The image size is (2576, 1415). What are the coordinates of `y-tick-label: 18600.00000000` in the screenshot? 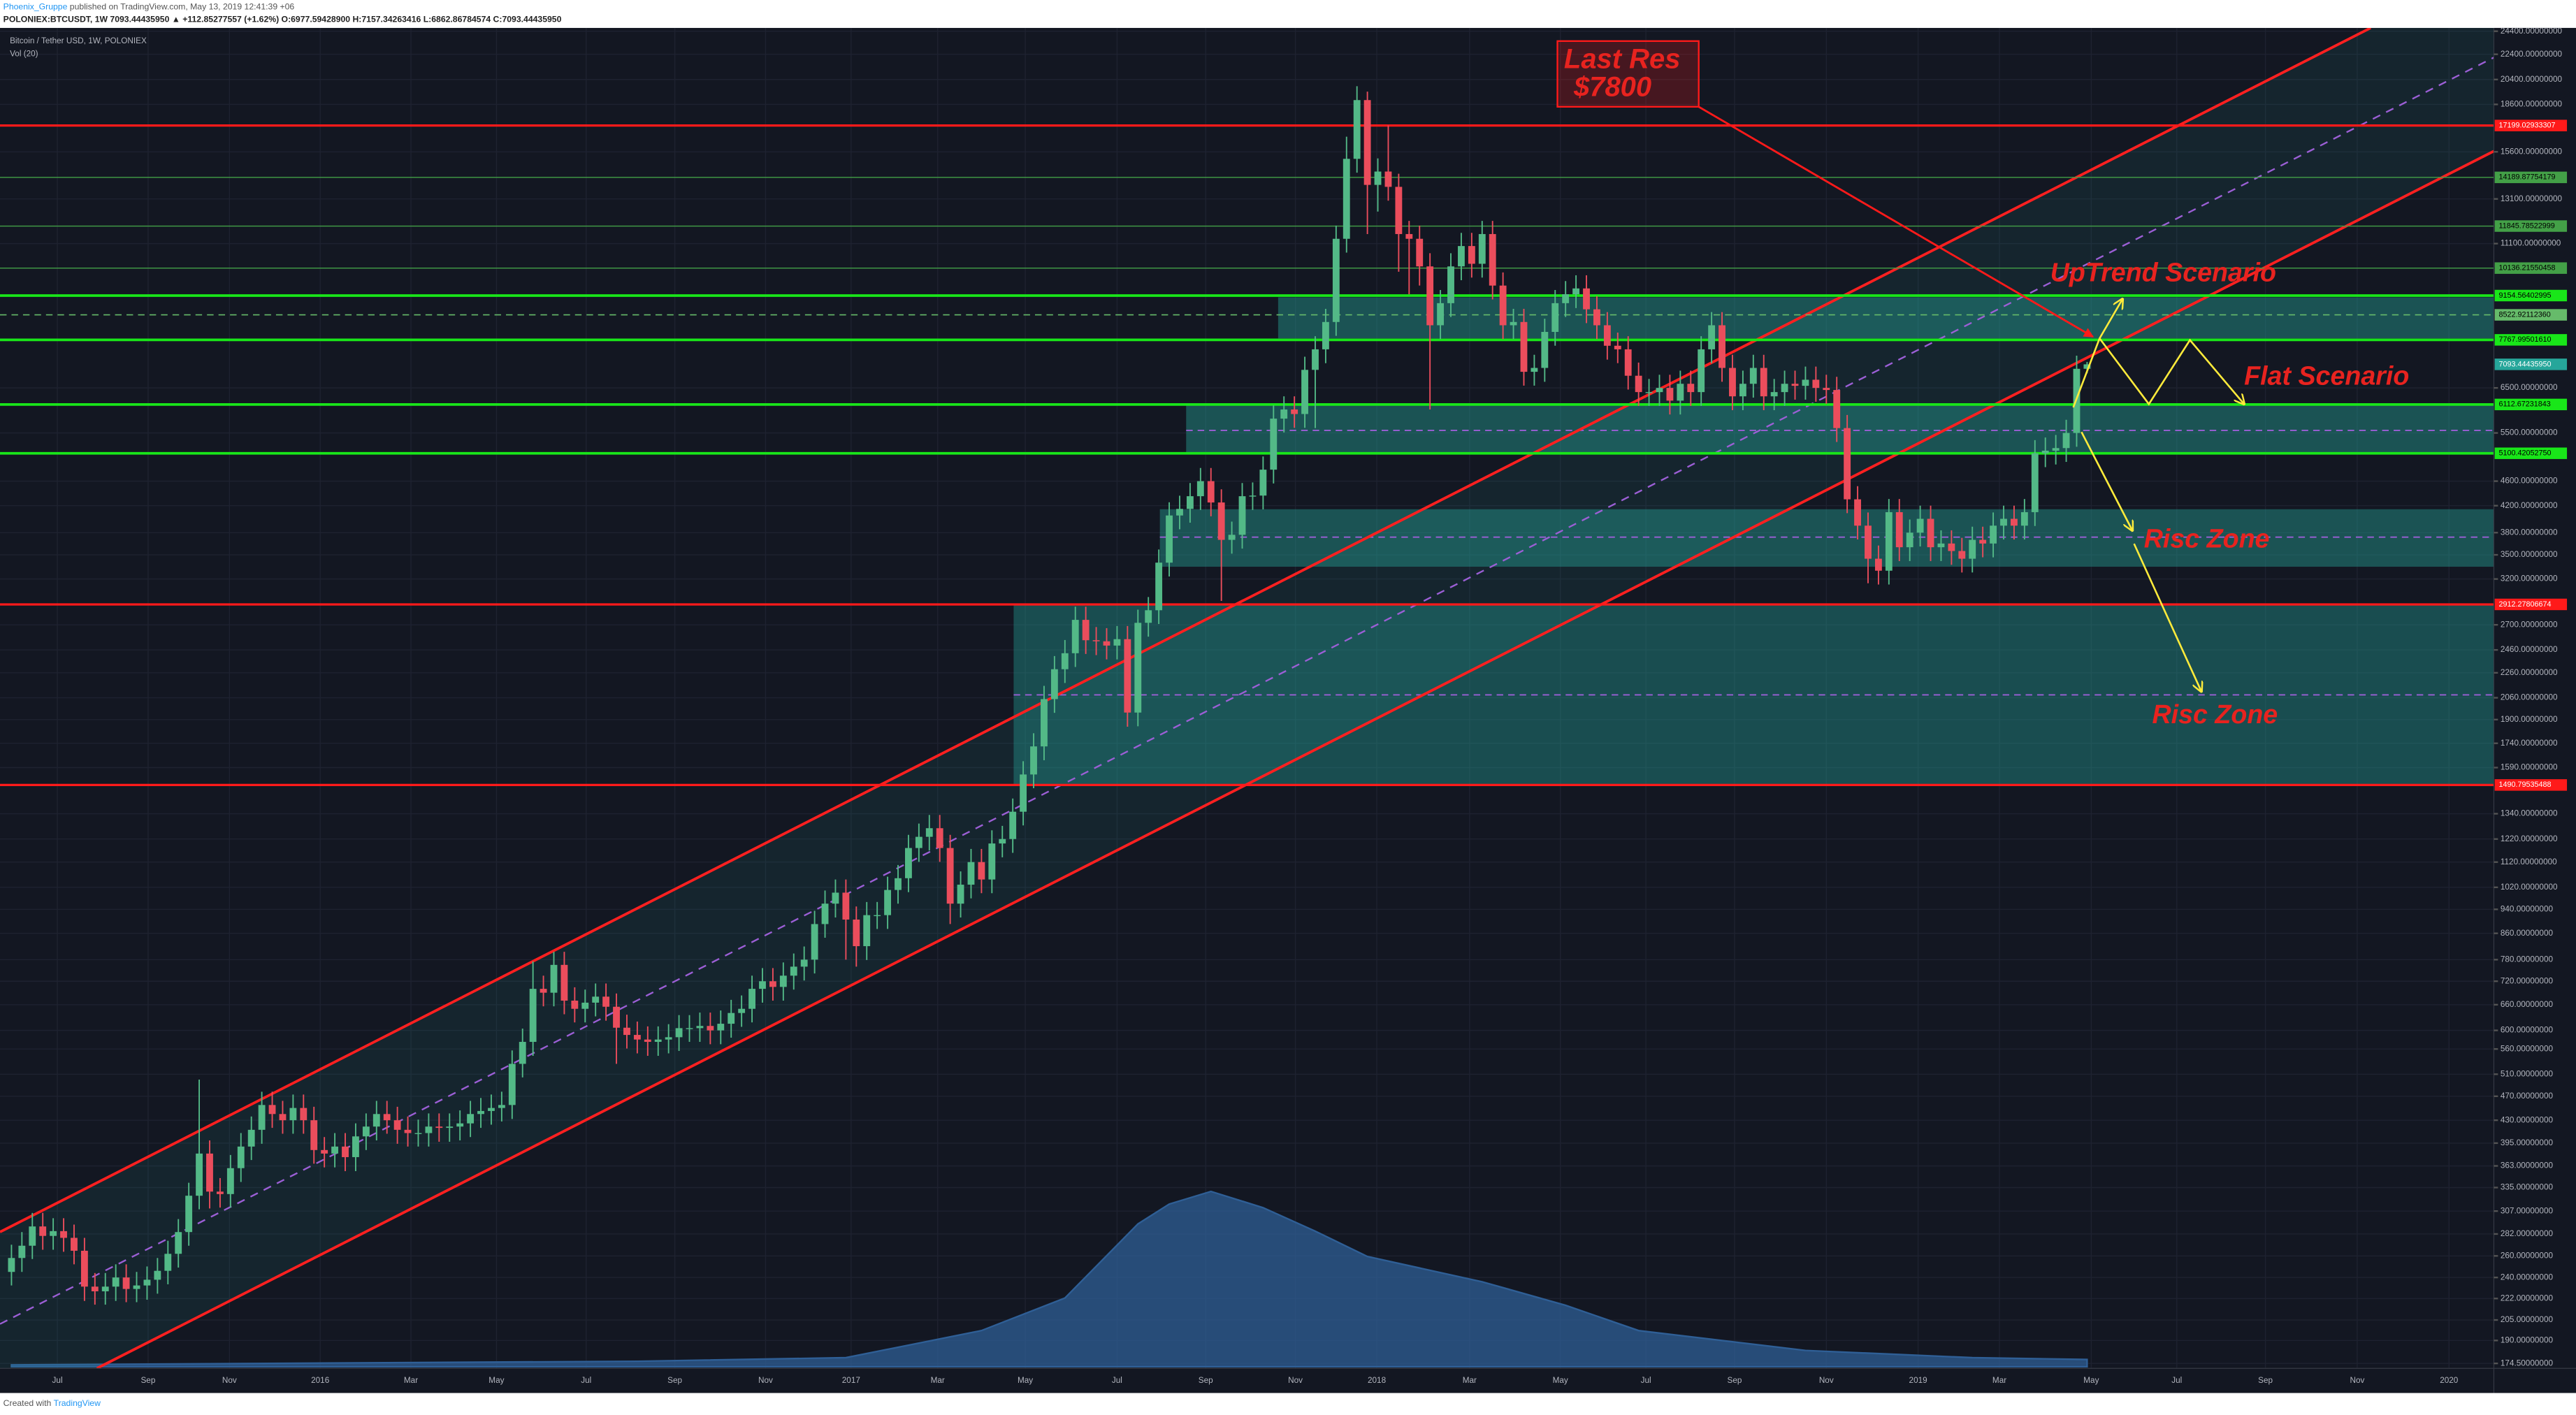 It's located at (2532, 104).